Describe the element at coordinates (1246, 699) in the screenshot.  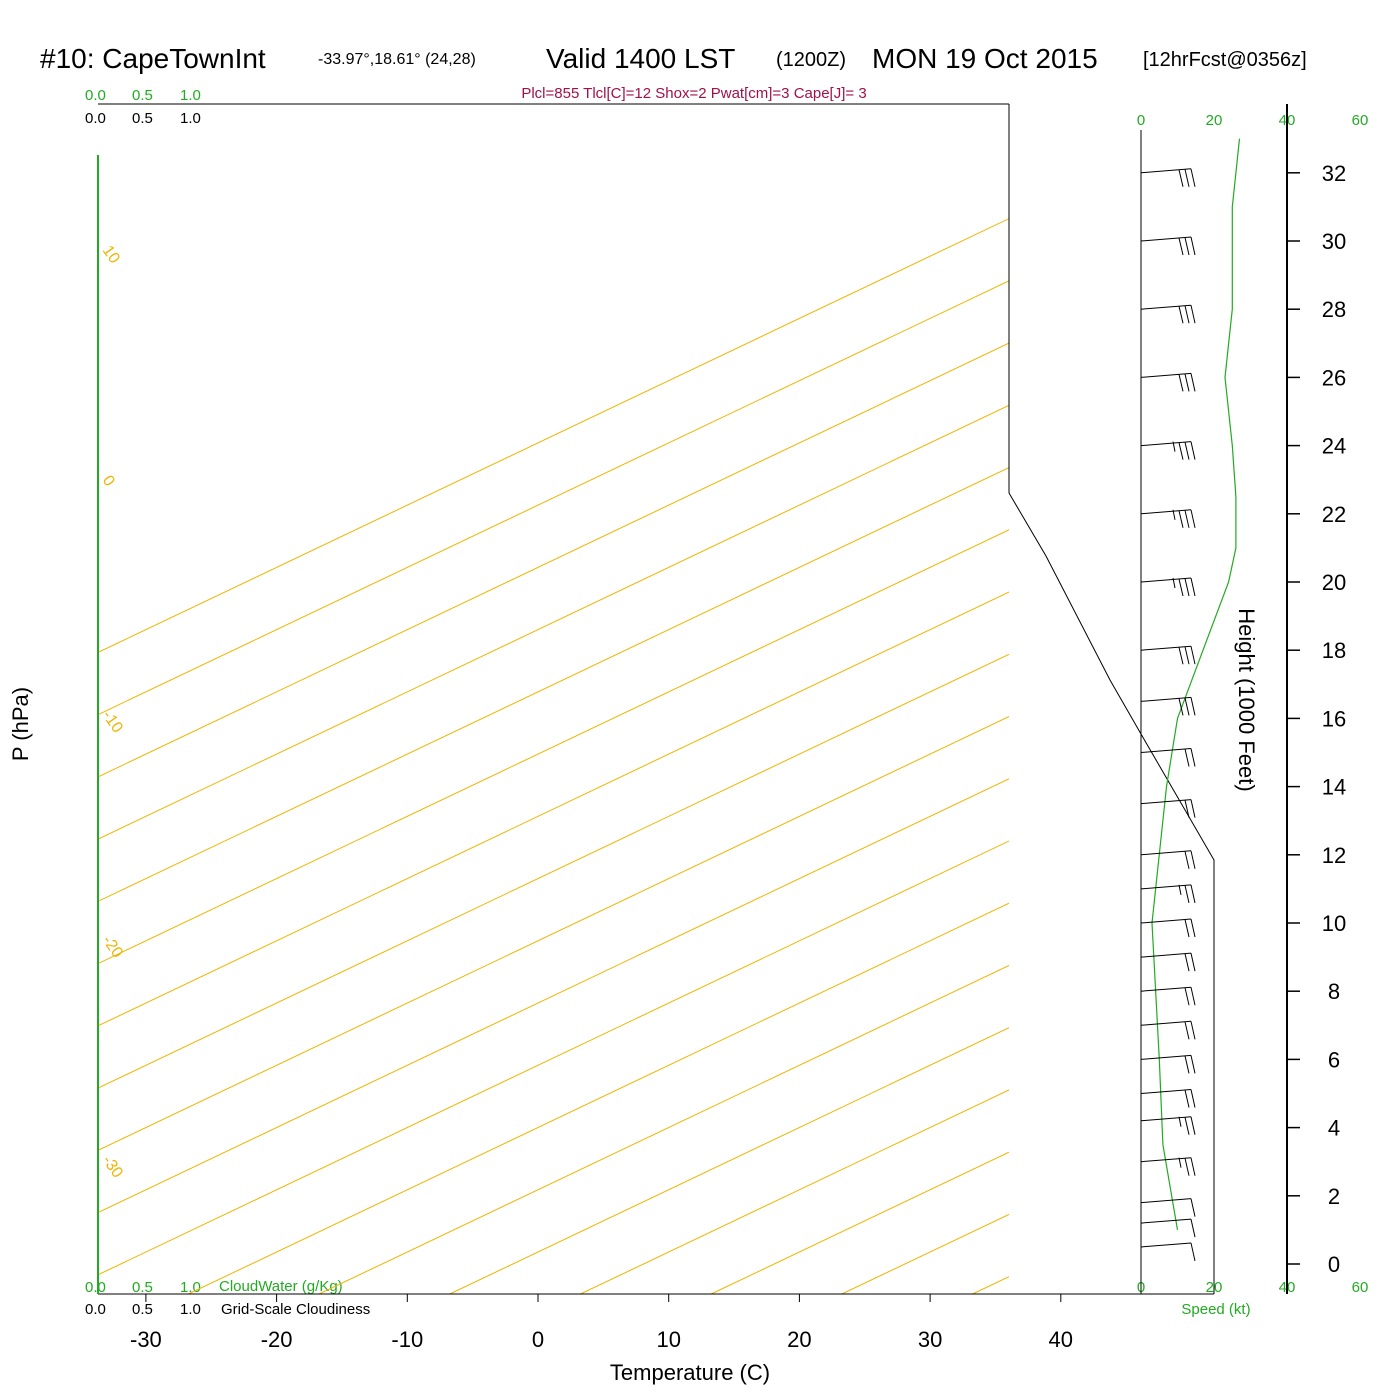
I see `height-axis-title: Height (1000 Feet)` at that location.